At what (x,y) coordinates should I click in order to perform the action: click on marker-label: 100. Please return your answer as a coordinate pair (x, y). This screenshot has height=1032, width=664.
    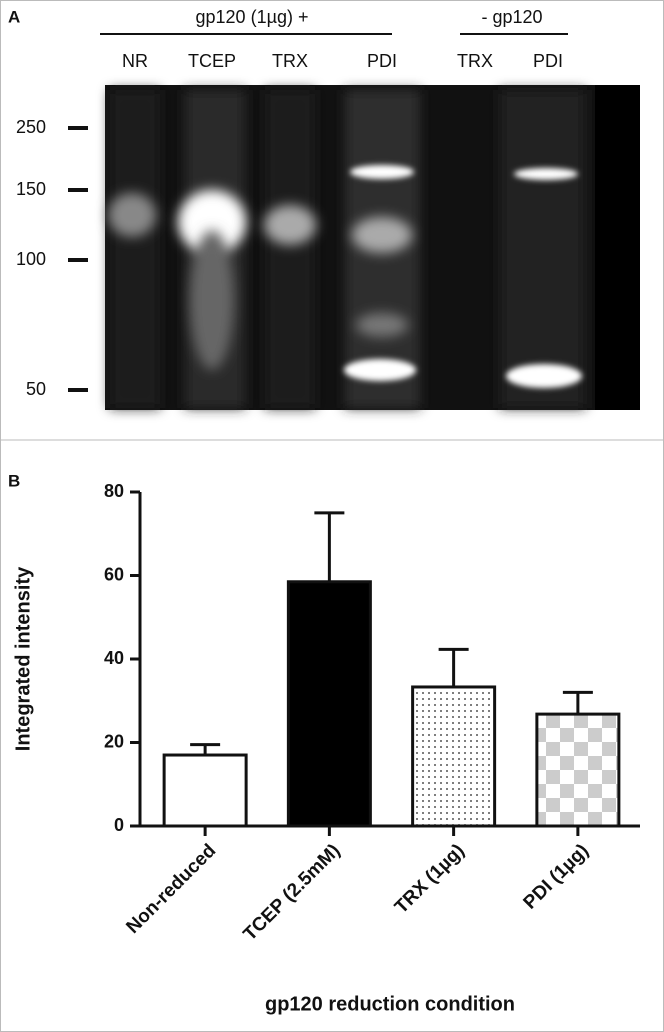
    Looking at the image, I should click on (31, 259).